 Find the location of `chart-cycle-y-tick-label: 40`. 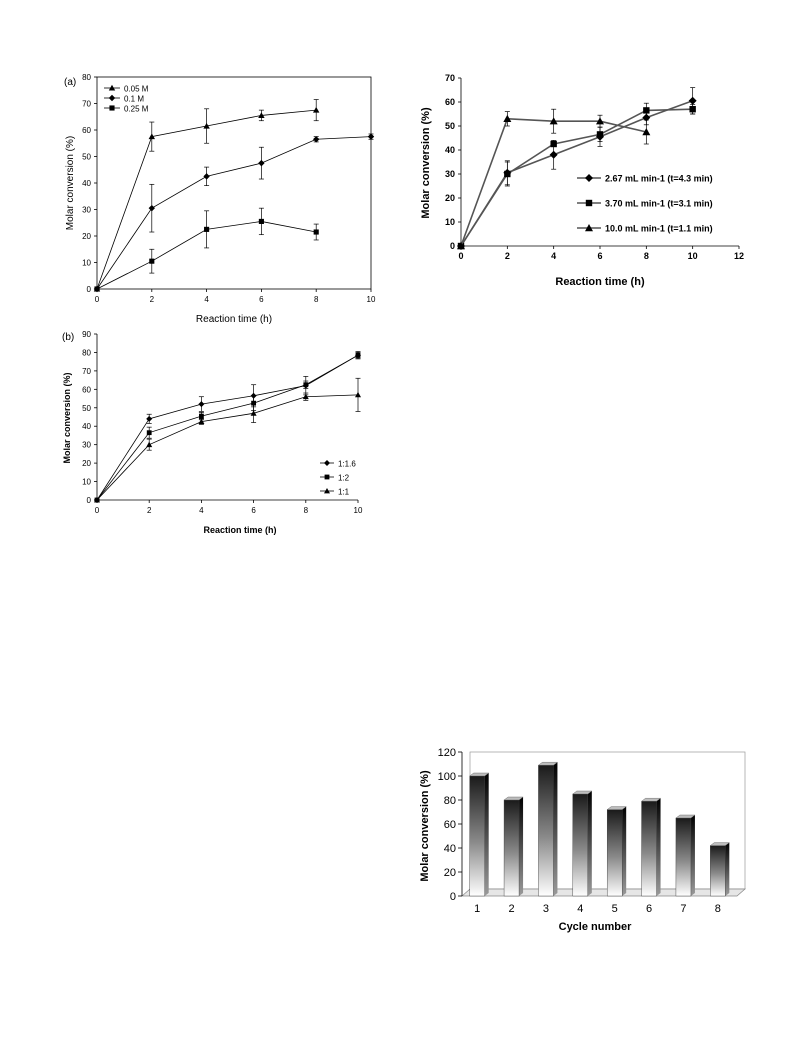

chart-cycle-y-tick-label: 40 is located at coordinates (450, 849).